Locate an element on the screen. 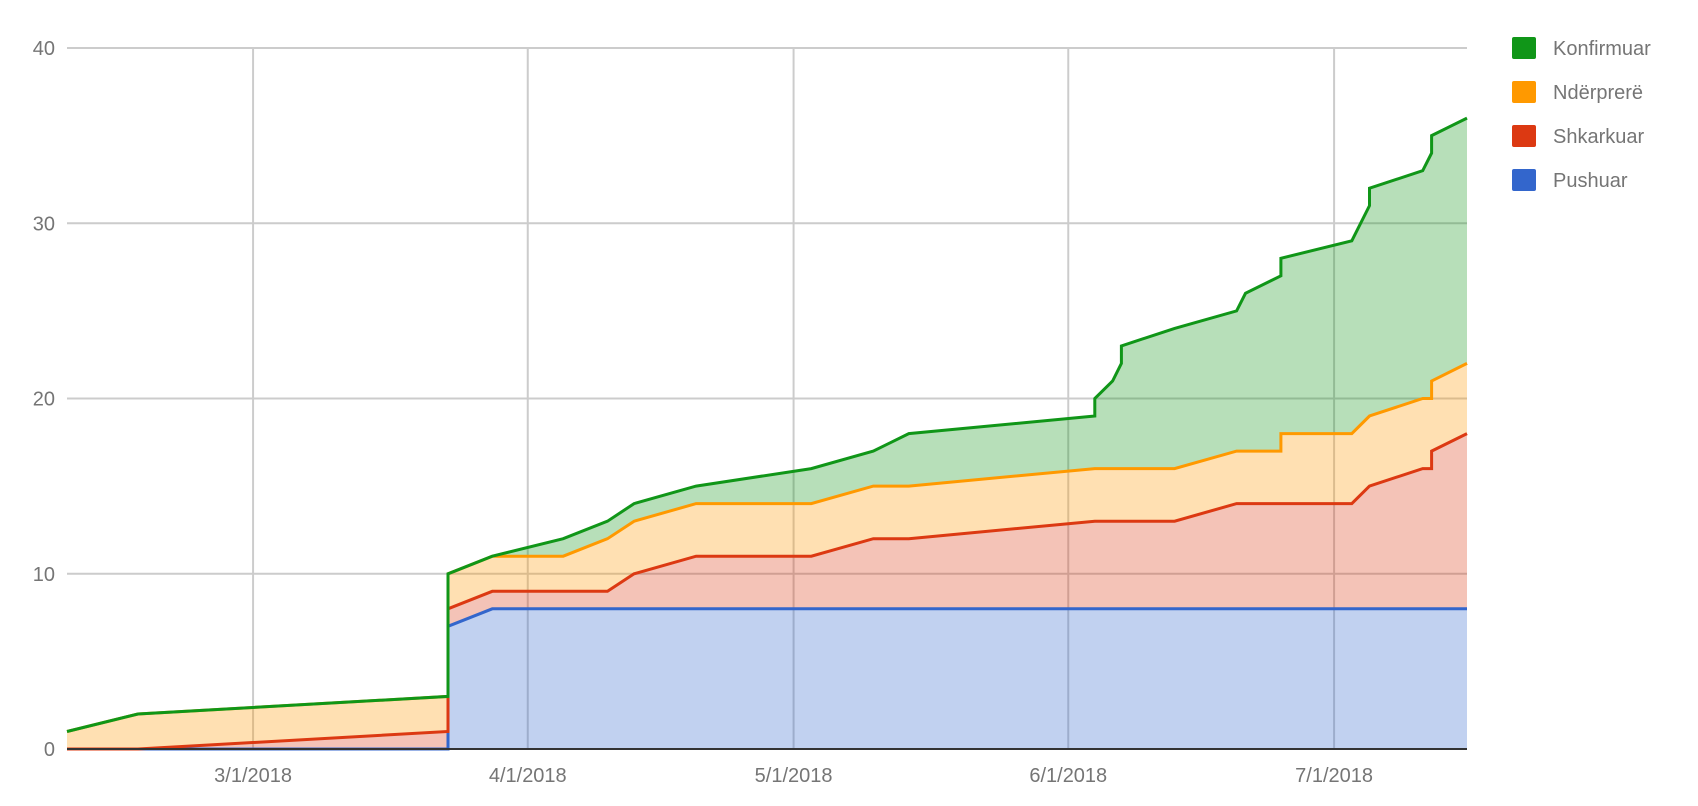  legend-label-shkarkuar: Shkarkuar is located at coordinates (1598, 137).